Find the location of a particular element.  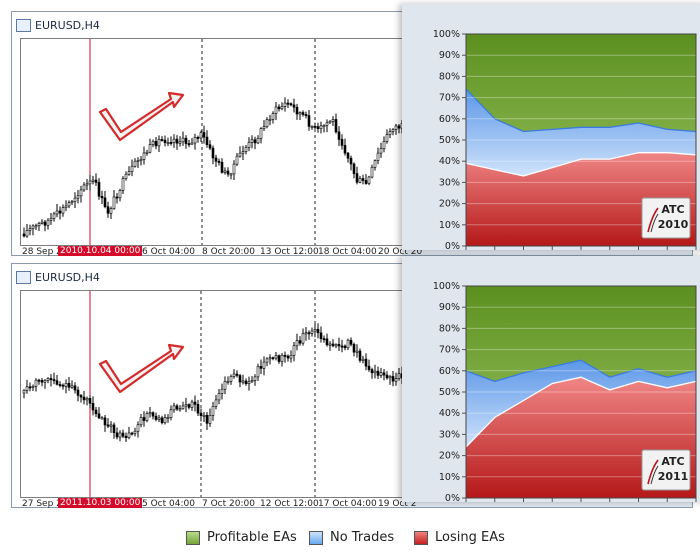

time-label: 6 Oct 04:00 is located at coordinates (168, 252).